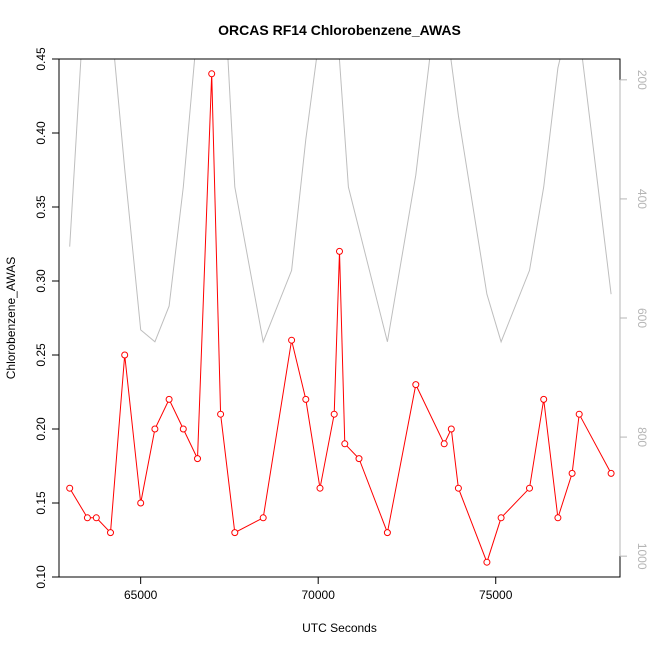  What do you see at coordinates (41, 281) in the screenshot?
I see `y-tick-label: 0.30` at bounding box center [41, 281].